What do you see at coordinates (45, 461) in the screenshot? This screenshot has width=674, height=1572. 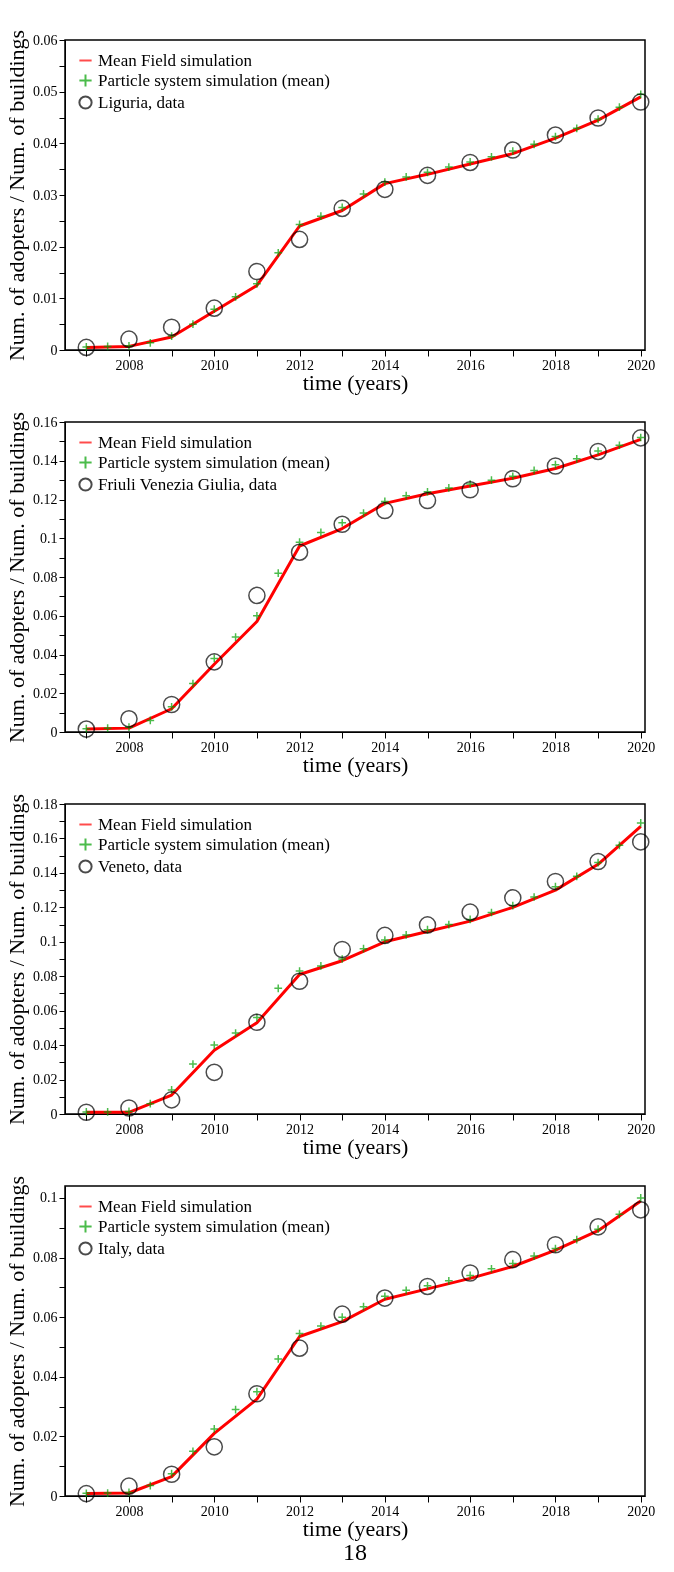 I see `y-tick-label: 0.14` at bounding box center [45, 461].